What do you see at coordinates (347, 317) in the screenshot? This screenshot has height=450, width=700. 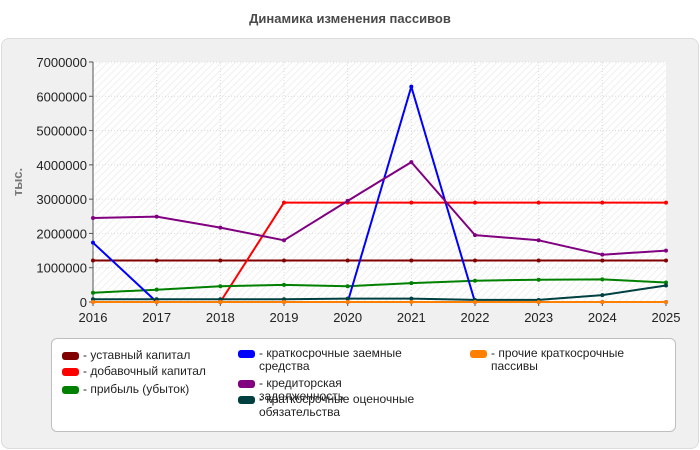 I see `x-tick-label: 2020` at bounding box center [347, 317].